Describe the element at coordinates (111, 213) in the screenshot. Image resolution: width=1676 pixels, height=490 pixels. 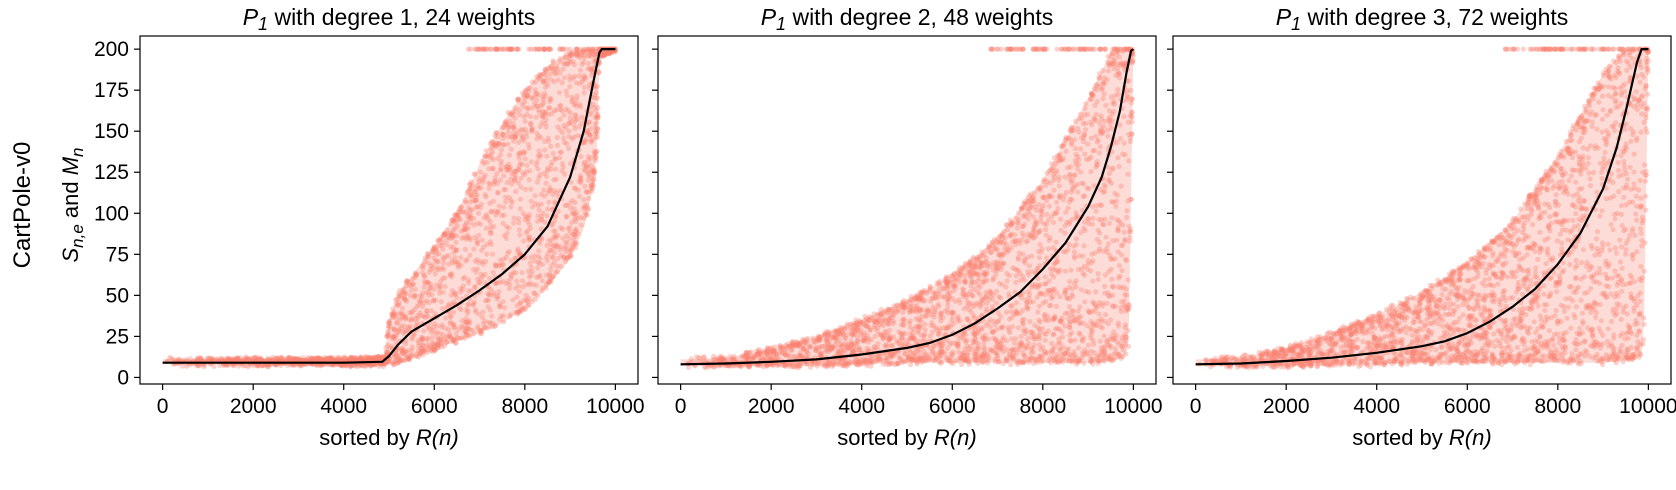
I see `y-tick-label: 100` at that location.